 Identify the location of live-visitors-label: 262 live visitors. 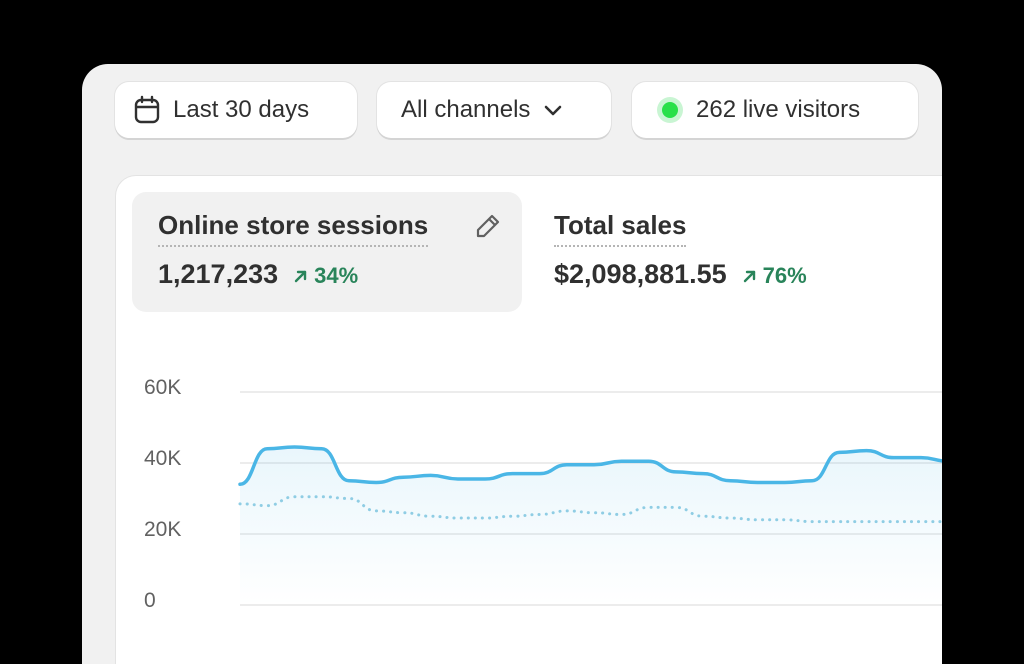
(778, 109).